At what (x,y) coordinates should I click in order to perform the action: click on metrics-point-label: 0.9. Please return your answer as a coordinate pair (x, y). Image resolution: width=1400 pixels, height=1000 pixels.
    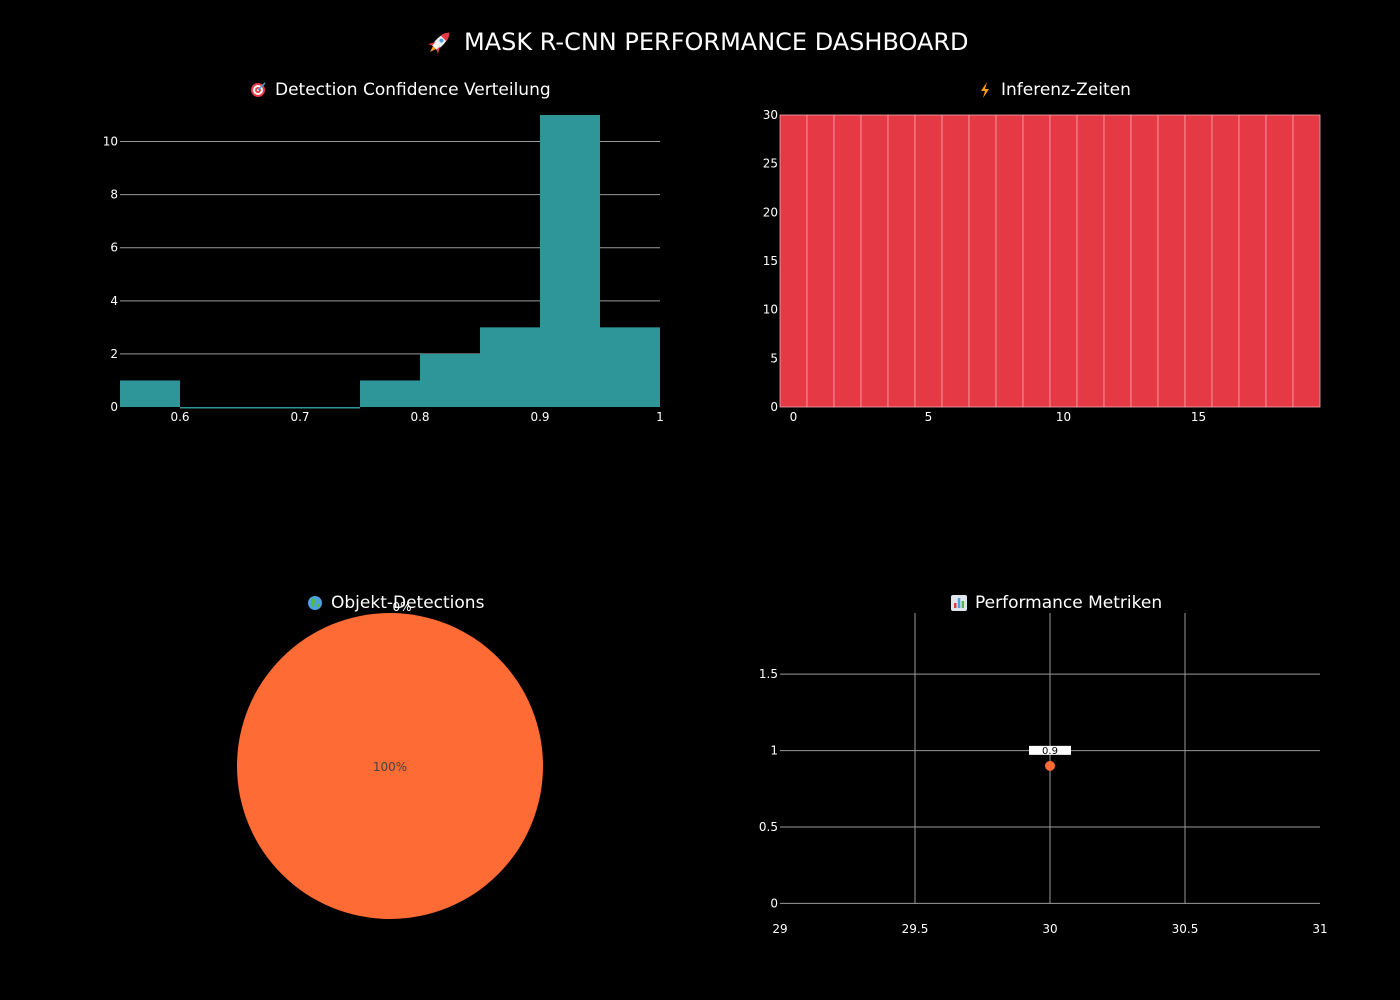
    Looking at the image, I should click on (1050, 751).